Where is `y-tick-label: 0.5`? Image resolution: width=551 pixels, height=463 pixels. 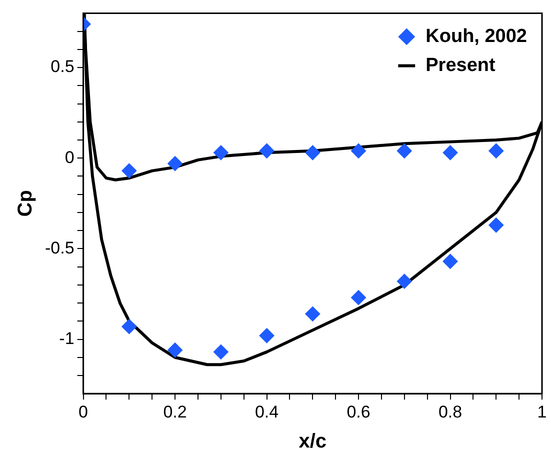 y-tick-label: 0.5 is located at coordinates (62, 66).